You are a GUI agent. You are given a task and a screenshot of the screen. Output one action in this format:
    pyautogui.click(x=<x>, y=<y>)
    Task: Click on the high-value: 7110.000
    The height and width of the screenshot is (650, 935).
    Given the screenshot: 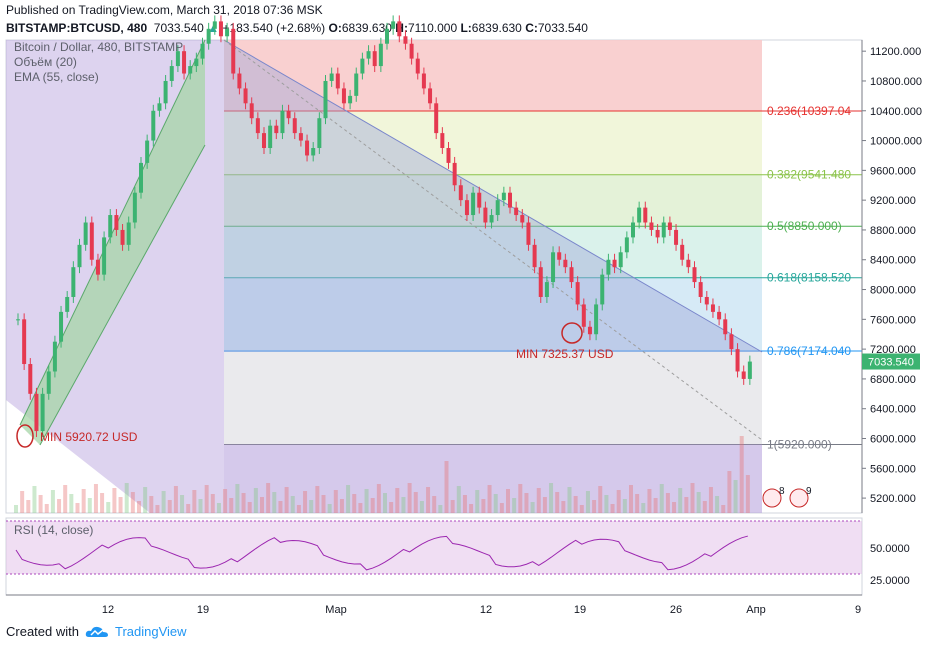 What is the action you would take?
    pyautogui.click(x=432, y=28)
    